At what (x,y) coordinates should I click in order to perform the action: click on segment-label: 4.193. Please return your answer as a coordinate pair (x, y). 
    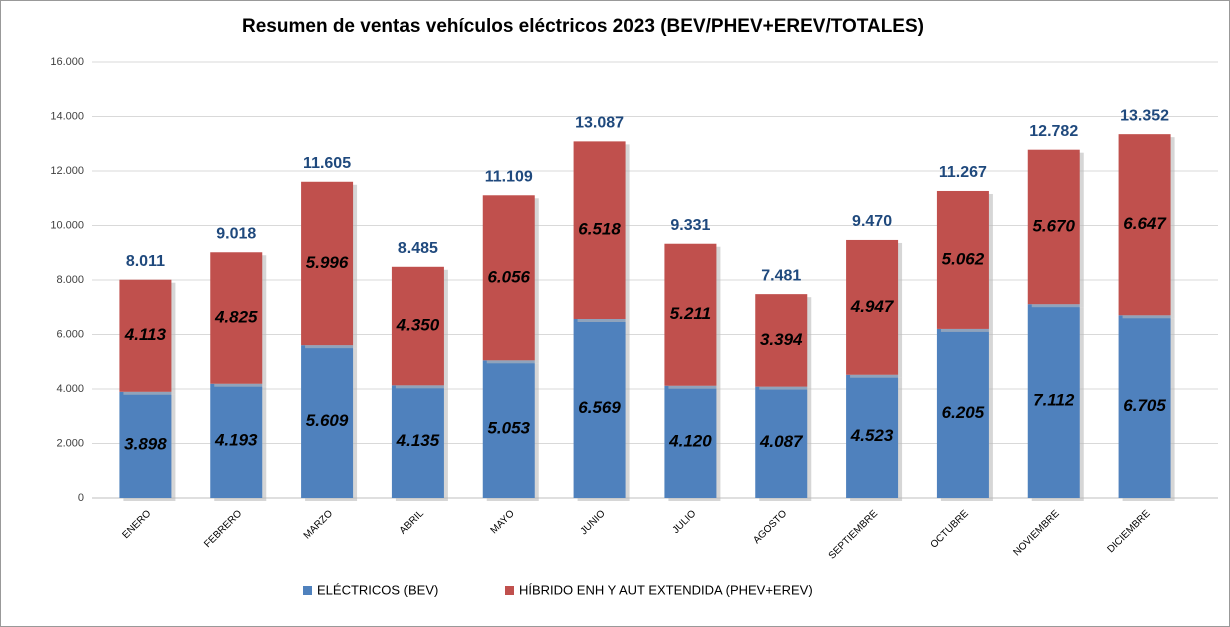
    Looking at the image, I should click on (236, 439).